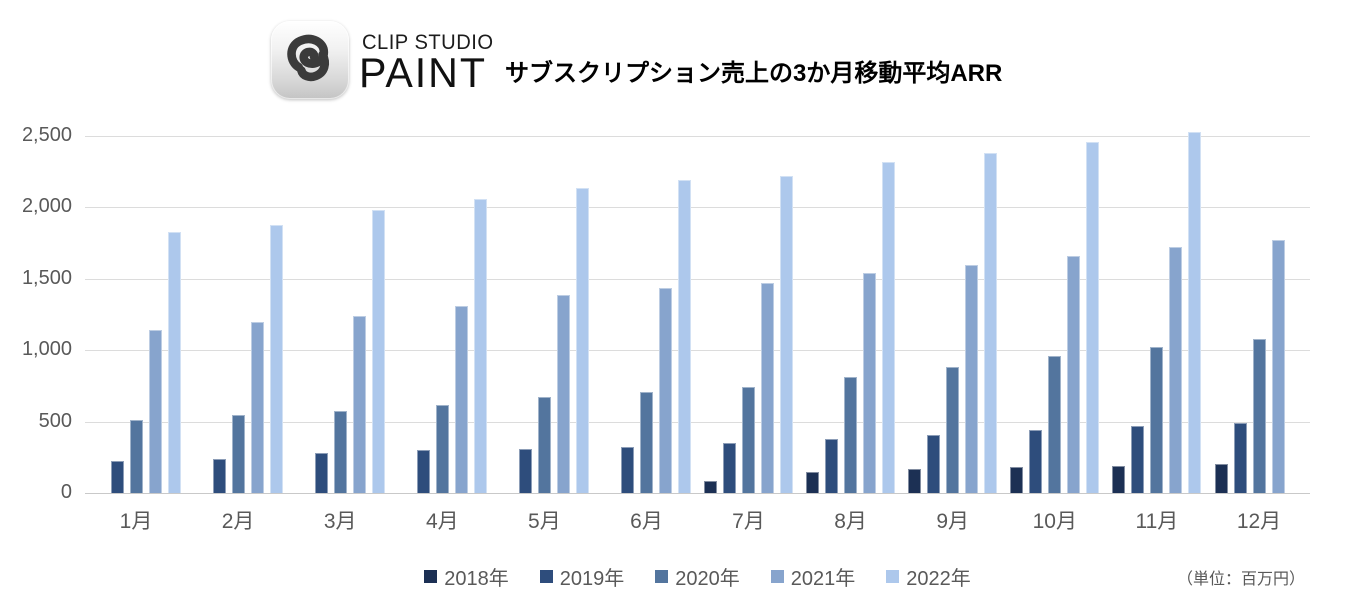  I want to click on bar-2018年-8月, so click(813, 482).